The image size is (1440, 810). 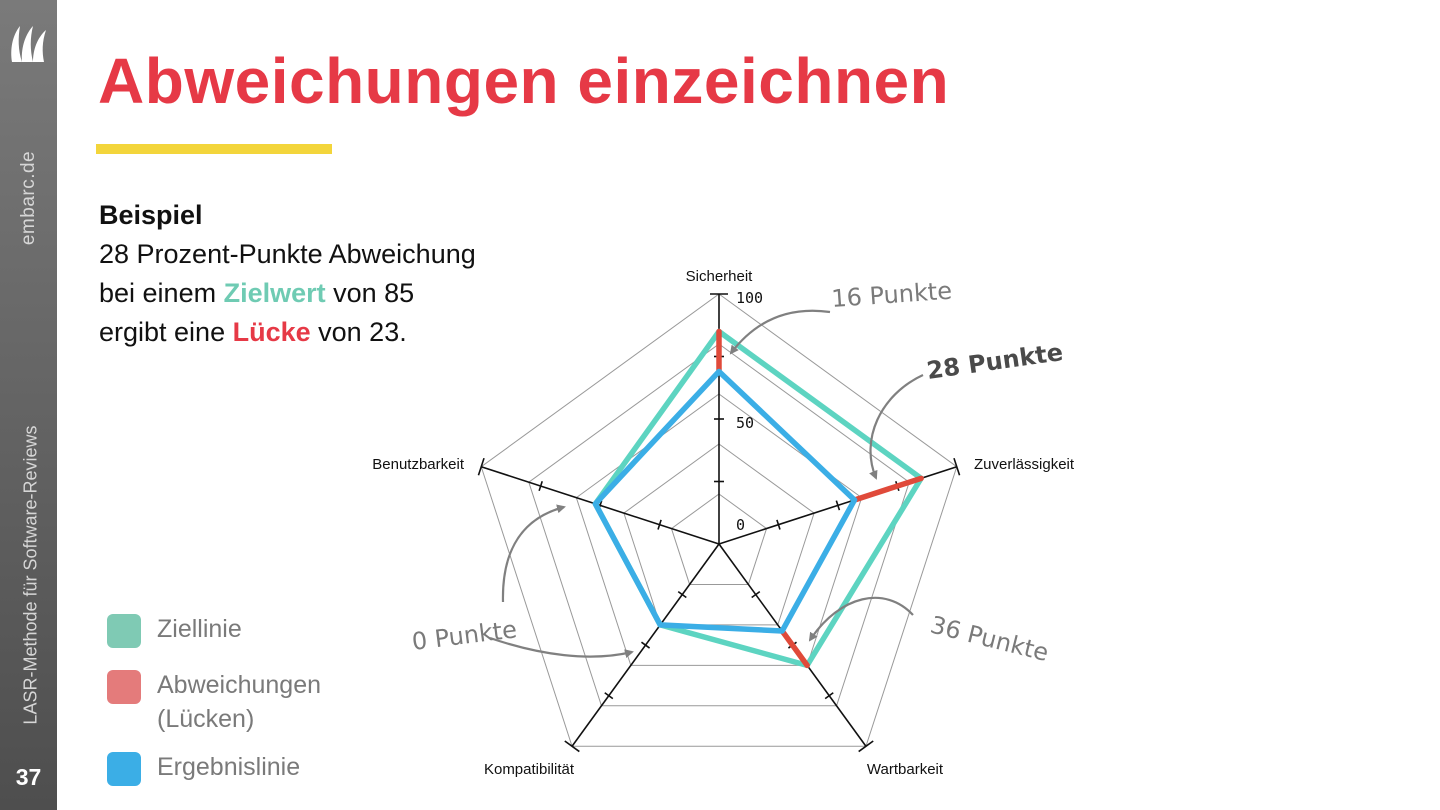 I want to click on annotation-label: 0 Punkte, so click(x=464, y=635).